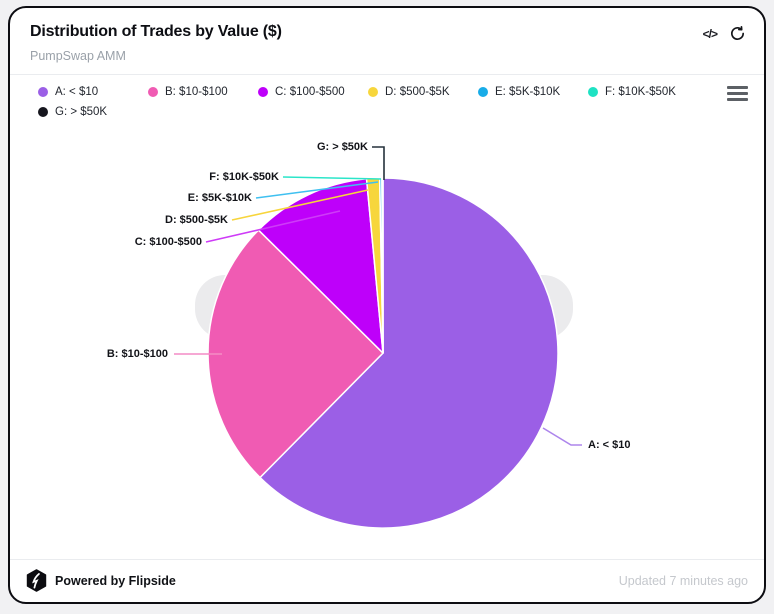 This screenshot has height=614, width=774. I want to click on legend-label: A: < $10, so click(77, 92).